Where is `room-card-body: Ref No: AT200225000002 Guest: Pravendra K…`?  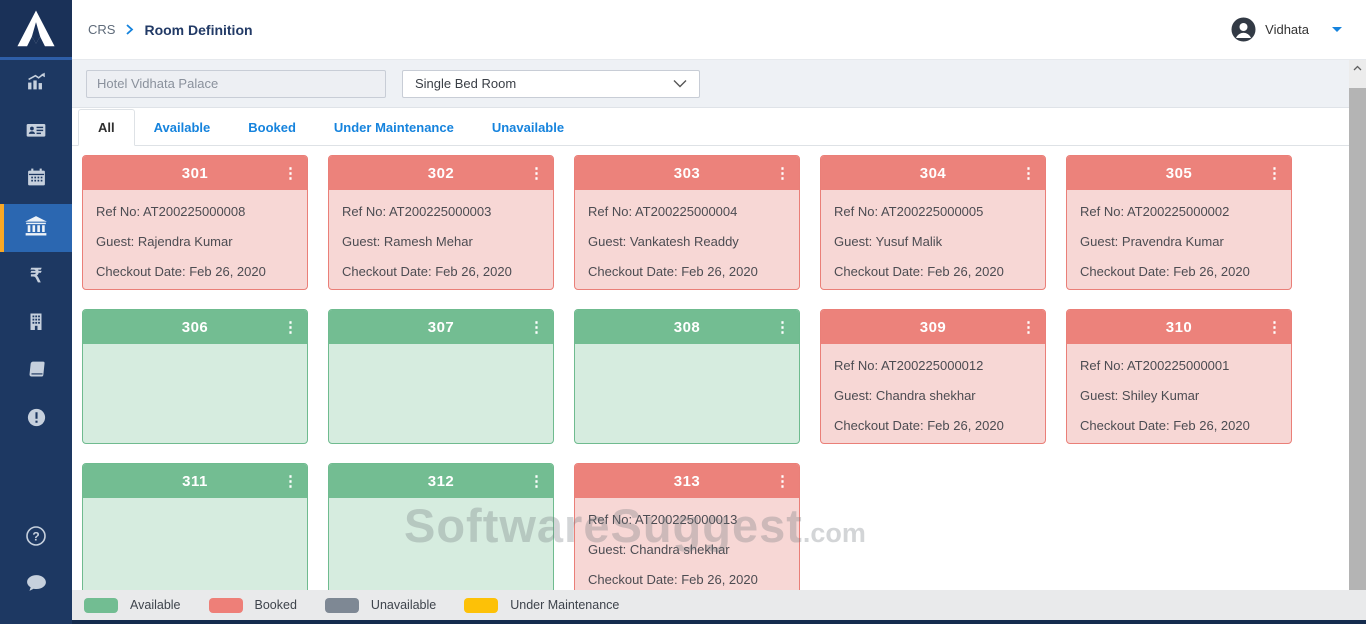
room-card-body: Ref No: AT200225000002 Guest: Pravendra K… is located at coordinates (1179, 238).